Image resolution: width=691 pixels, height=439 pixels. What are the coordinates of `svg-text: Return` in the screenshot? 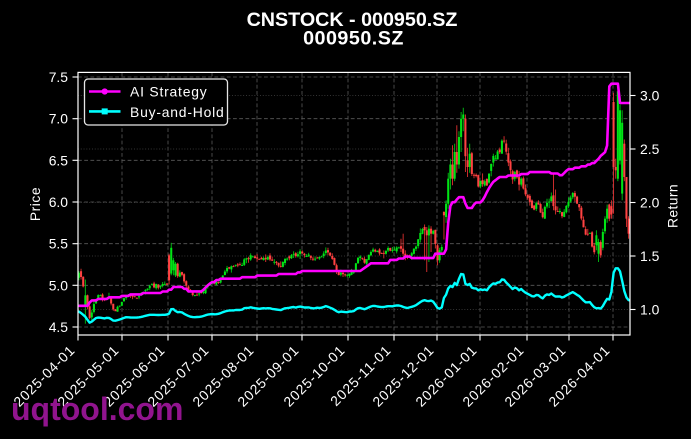 It's located at (673, 206).